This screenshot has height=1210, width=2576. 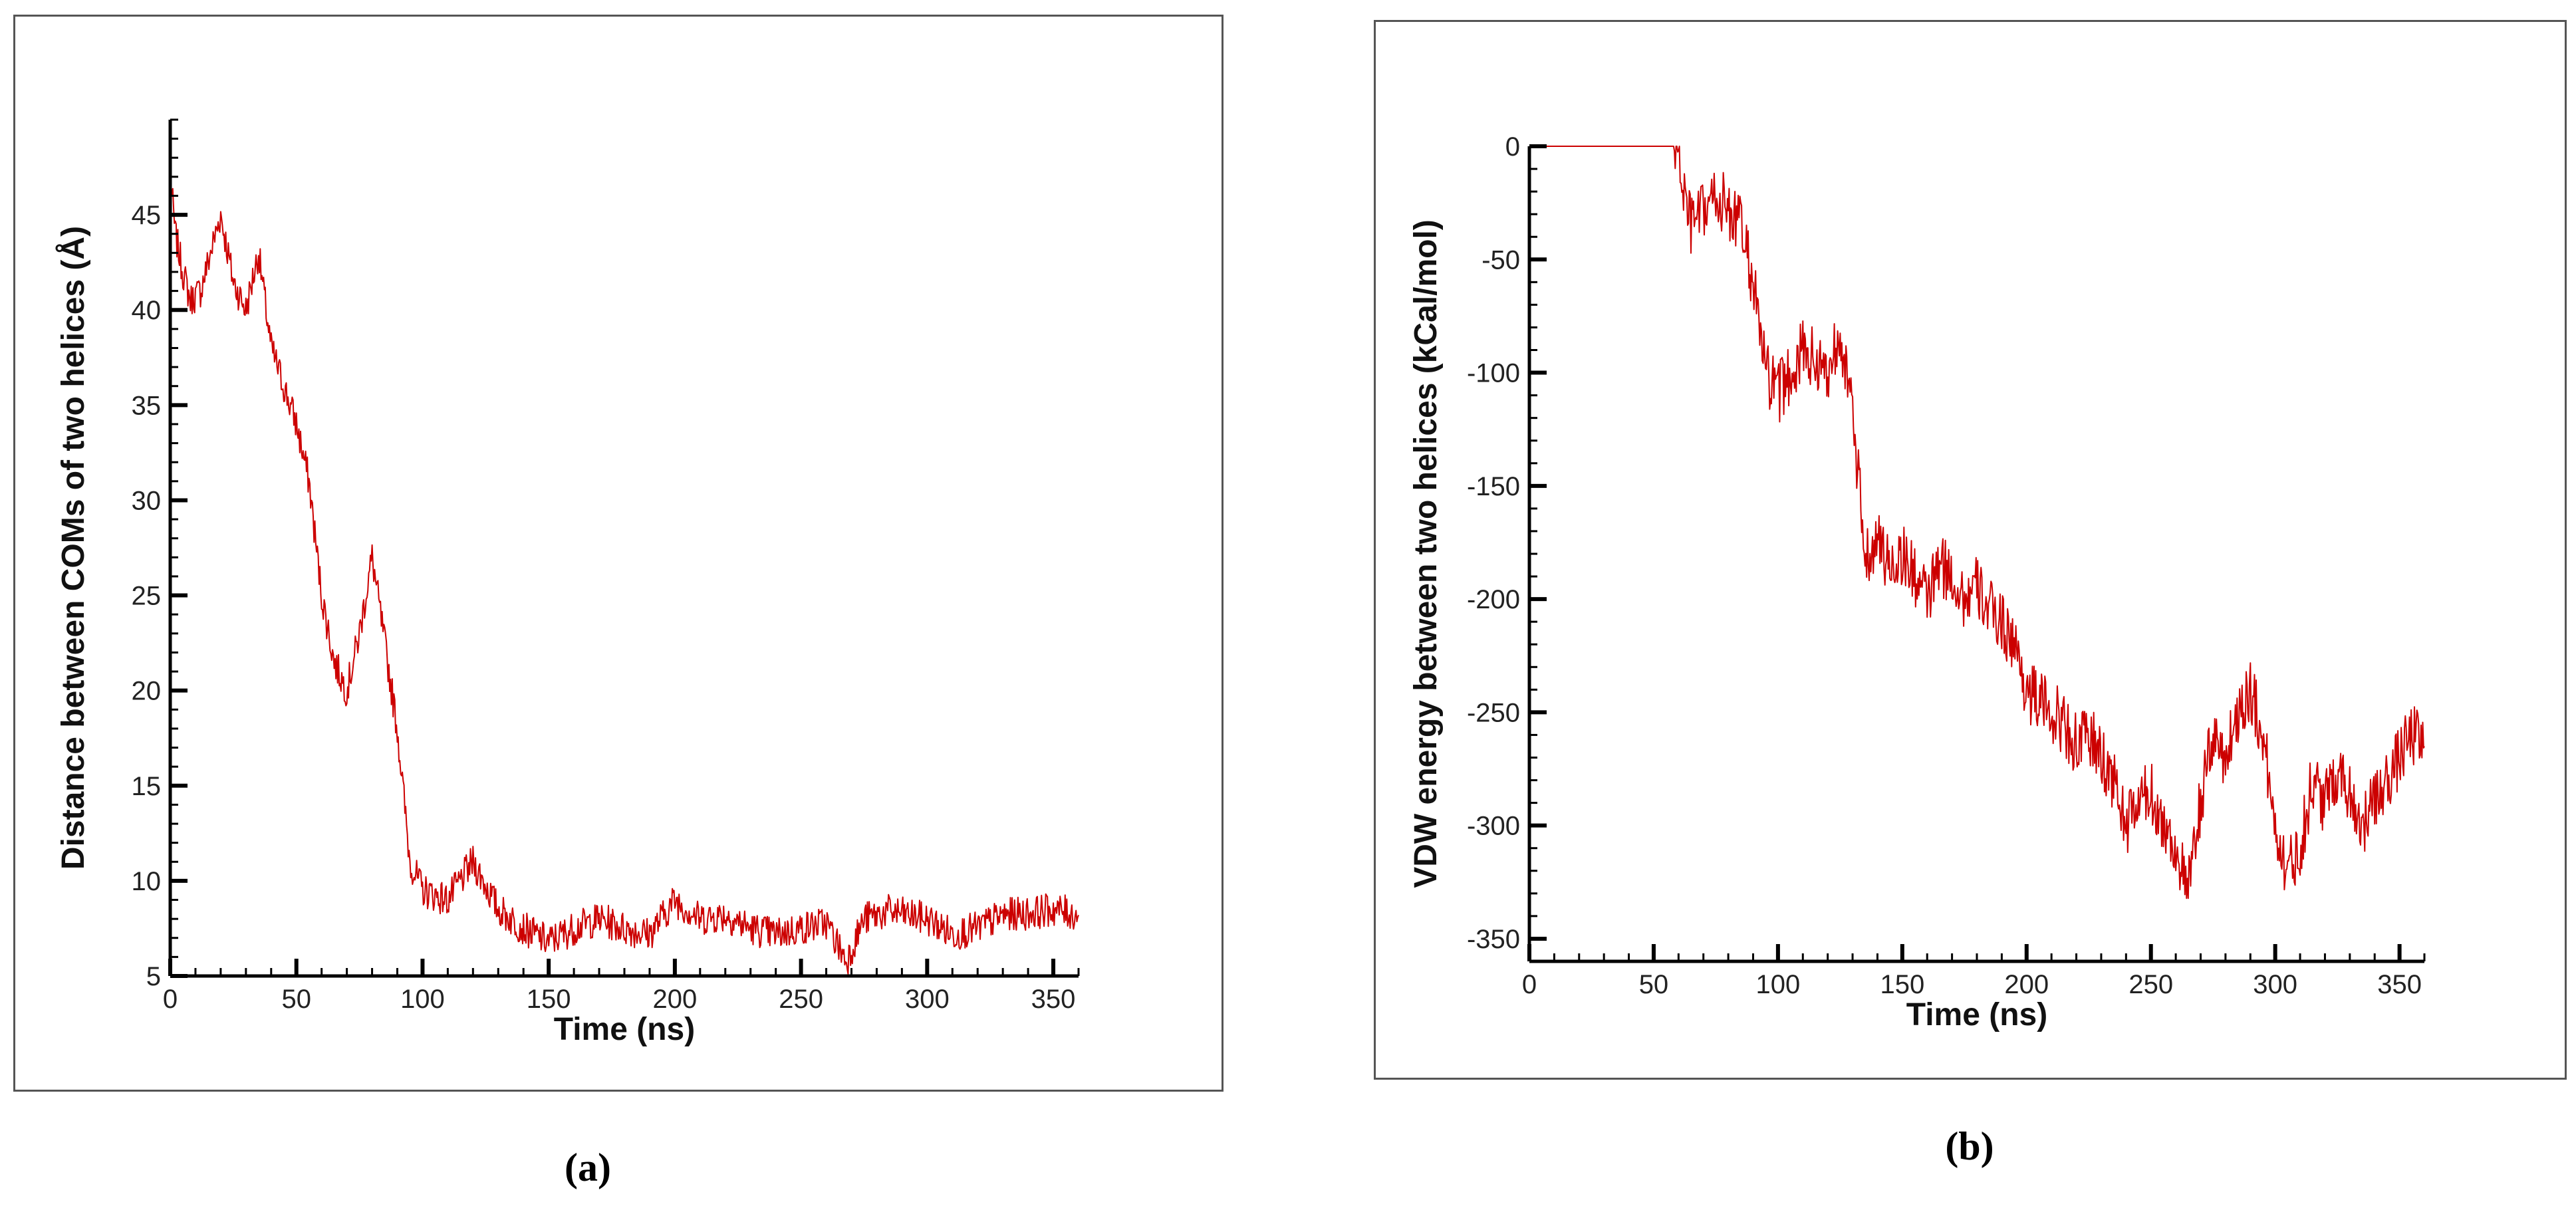 What do you see at coordinates (147, 596) in the screenshot?
I see `y-tick-label-a: 25` at bounding box center [147, 596].